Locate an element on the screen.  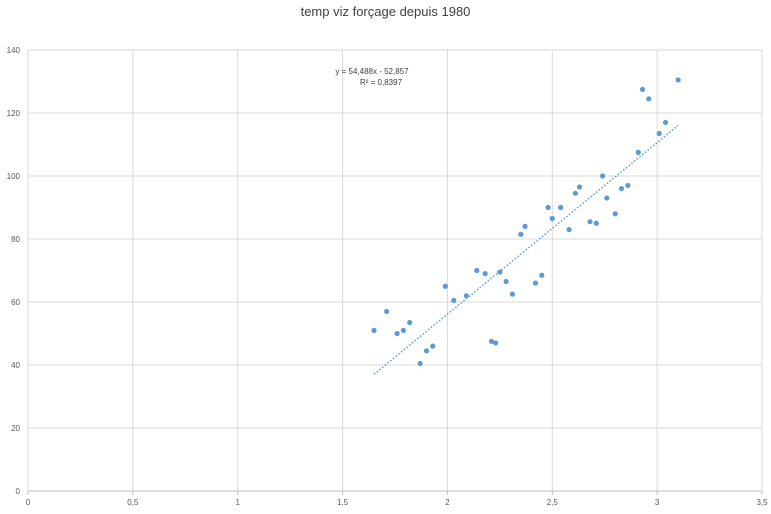
y-tick-label: 40 is located at coordinates (15, 365).